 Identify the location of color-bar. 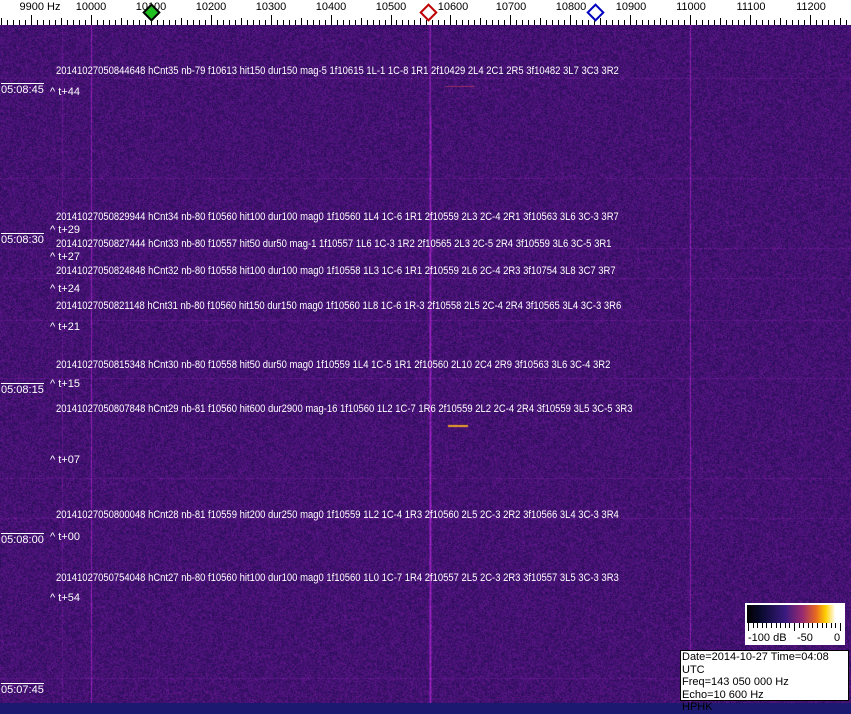
(795, 614).